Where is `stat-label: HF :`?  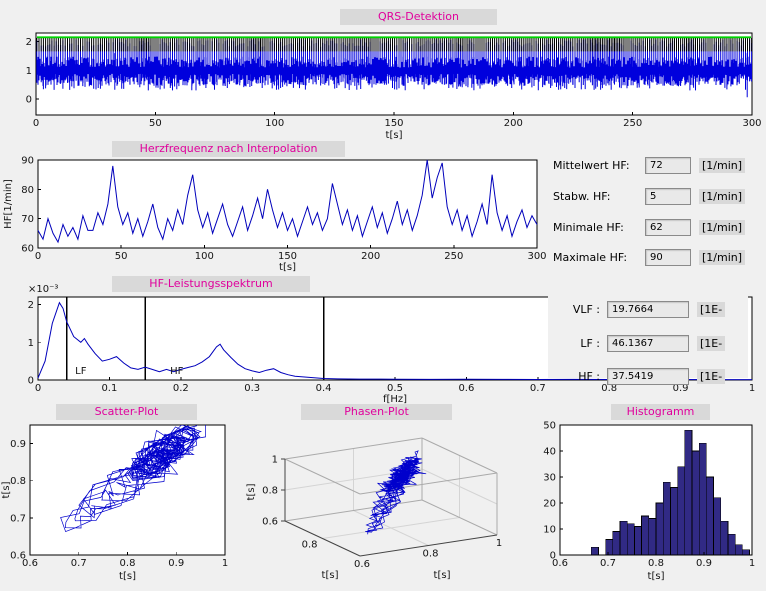
stat-label: HF : is located at coordinates (589, 376).